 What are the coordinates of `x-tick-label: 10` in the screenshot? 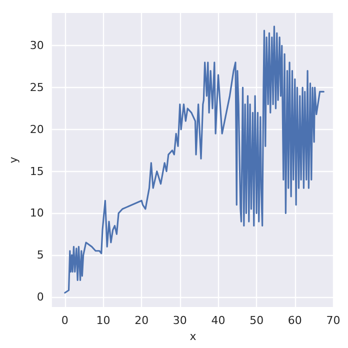 It's located at (103, 320).